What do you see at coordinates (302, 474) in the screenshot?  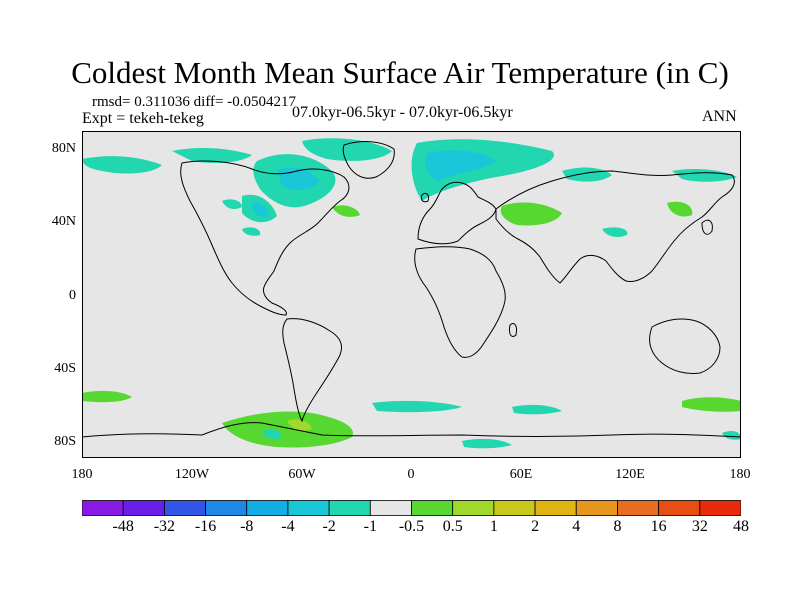 I see `x-label-60w: 60W` at bounding box center [302, 474].